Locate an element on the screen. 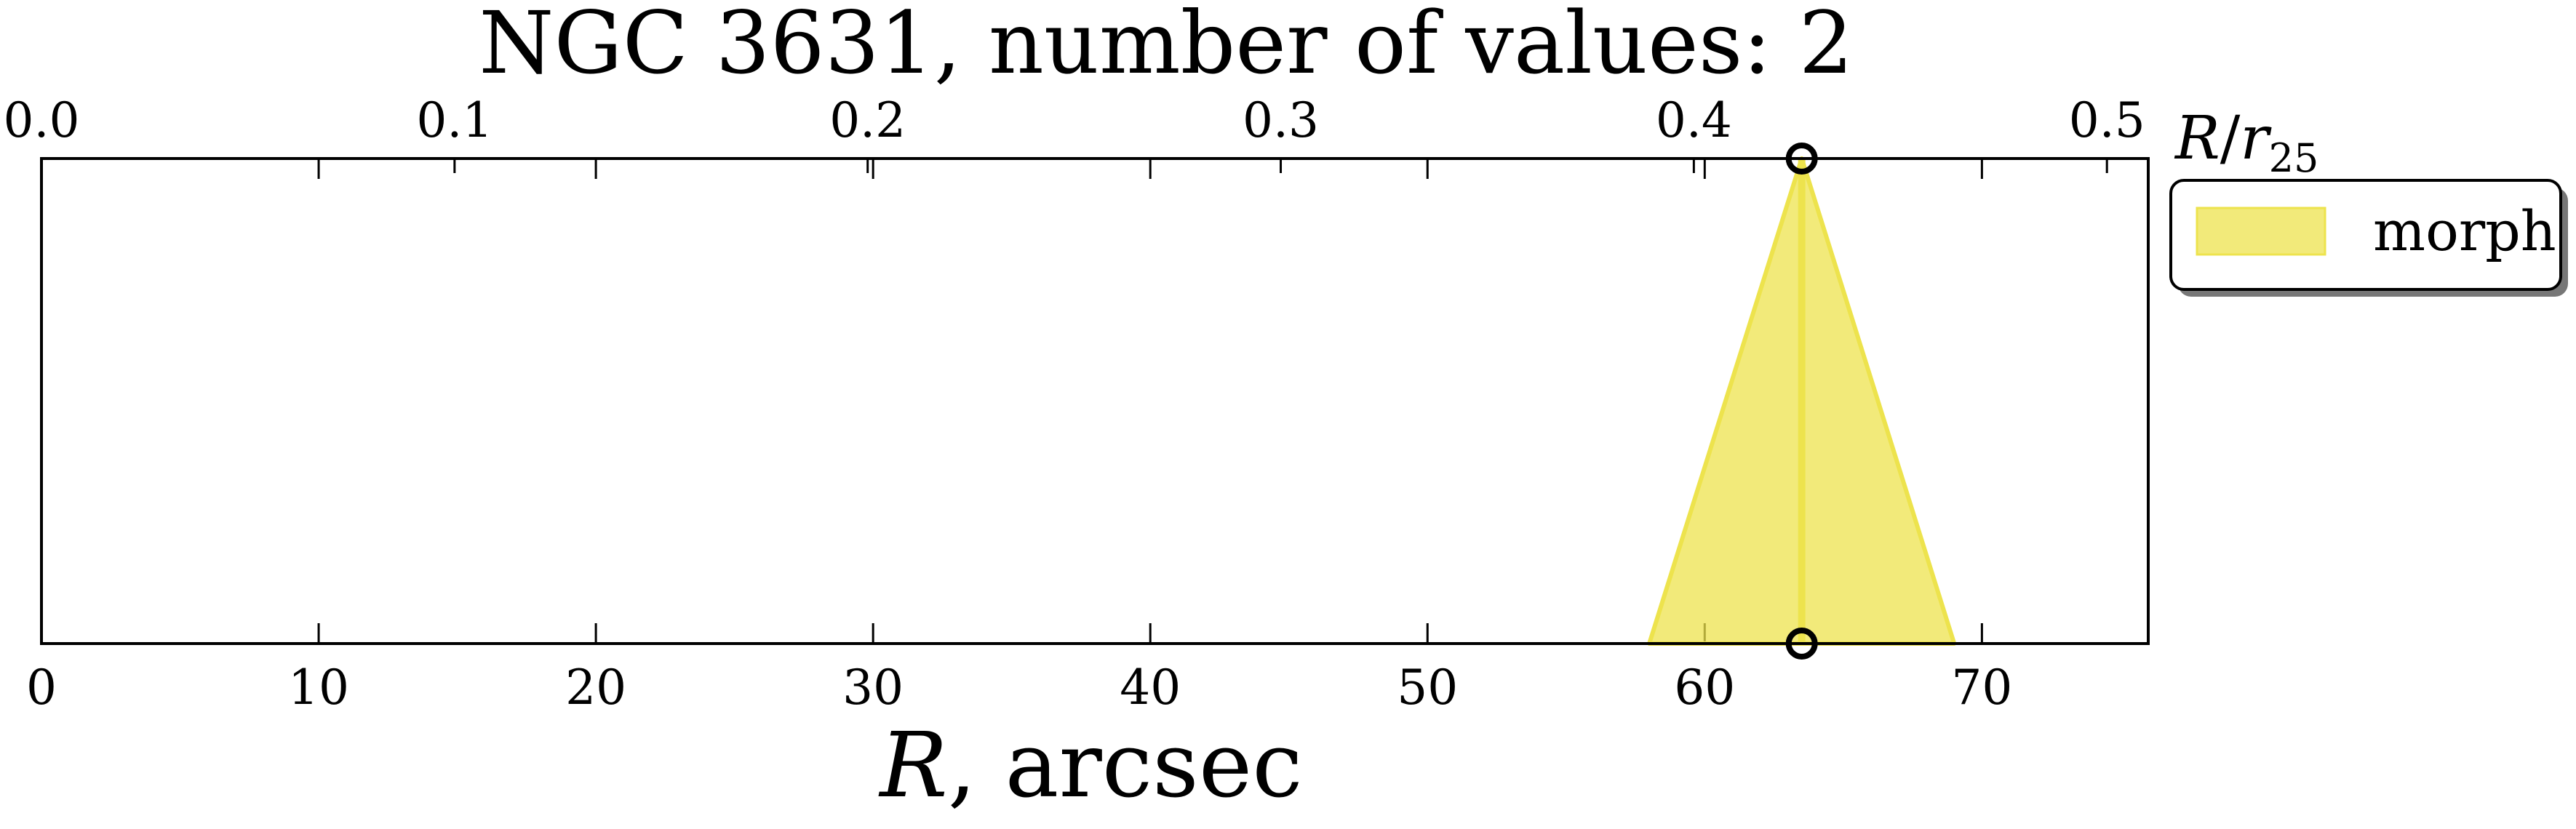  x-axis-label-symbol: R is located at coordinates (912, 766).